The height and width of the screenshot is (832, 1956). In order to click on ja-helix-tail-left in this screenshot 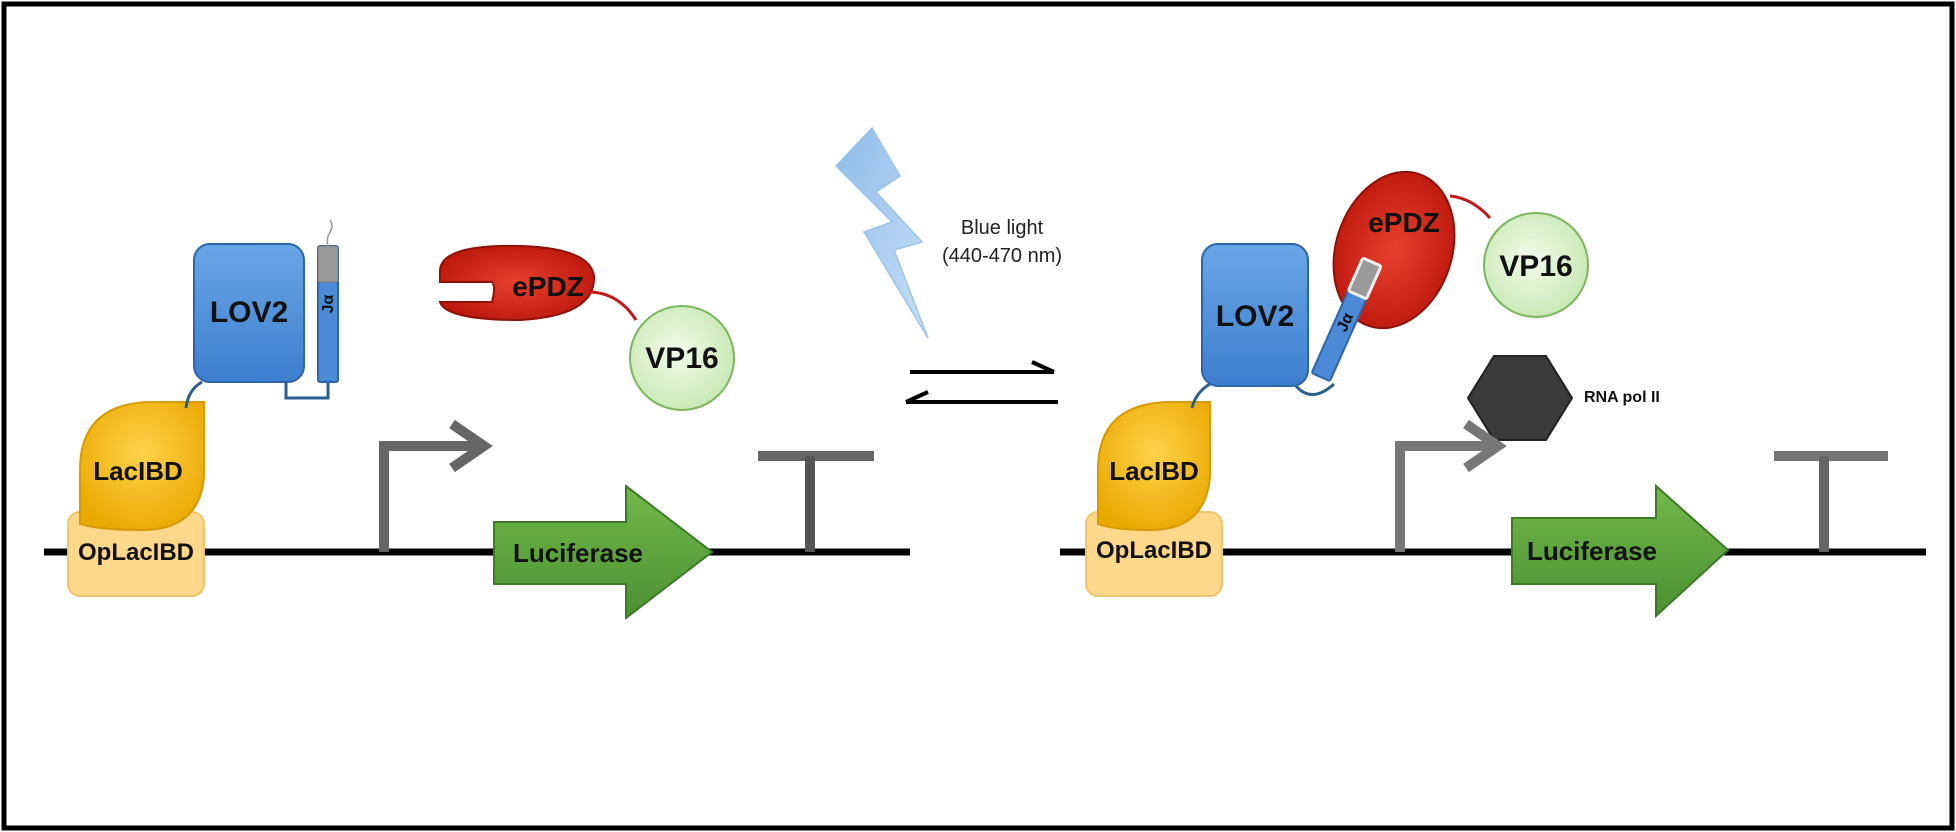, I will do `click(329, 233)`.